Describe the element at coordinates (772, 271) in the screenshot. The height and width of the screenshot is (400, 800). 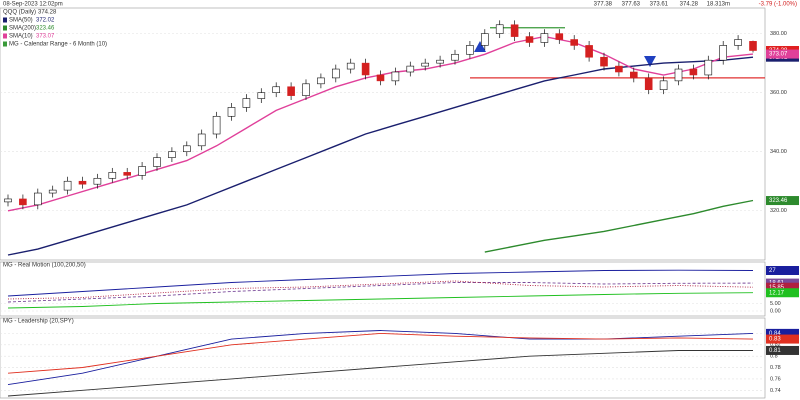
I see `last-value: 27` at that location.